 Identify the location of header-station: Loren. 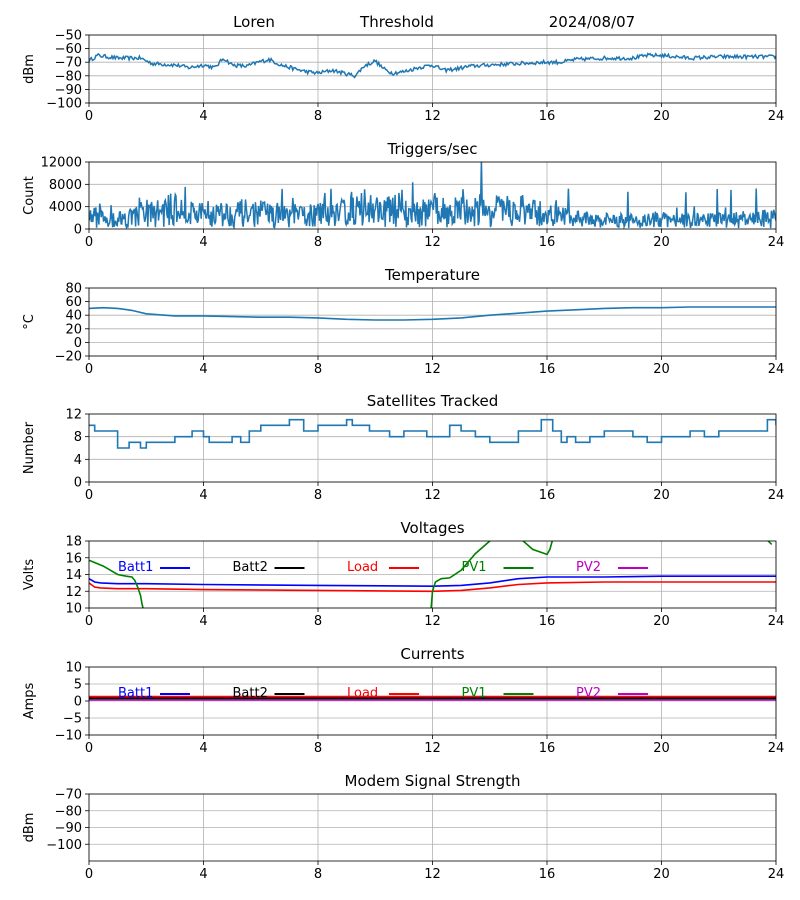
(254, 22).